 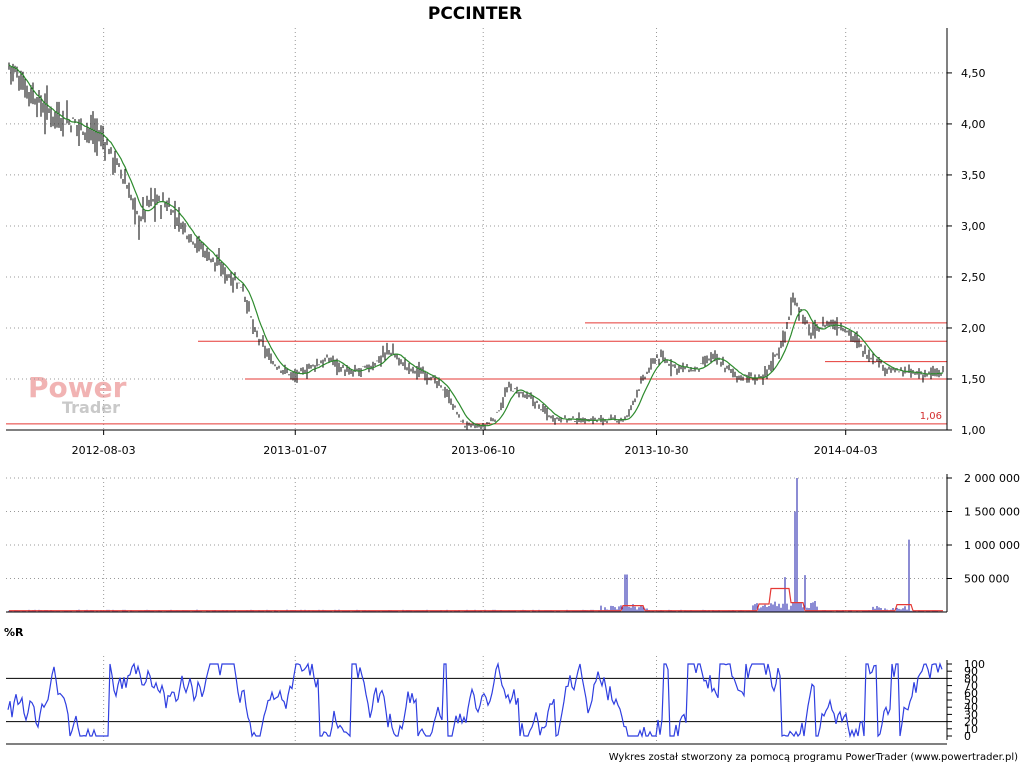 What do you see at coordinates (992, 512) in the screenshot?
I see `y-tick-label: 1 500 000` at bounding box center [992, 512].